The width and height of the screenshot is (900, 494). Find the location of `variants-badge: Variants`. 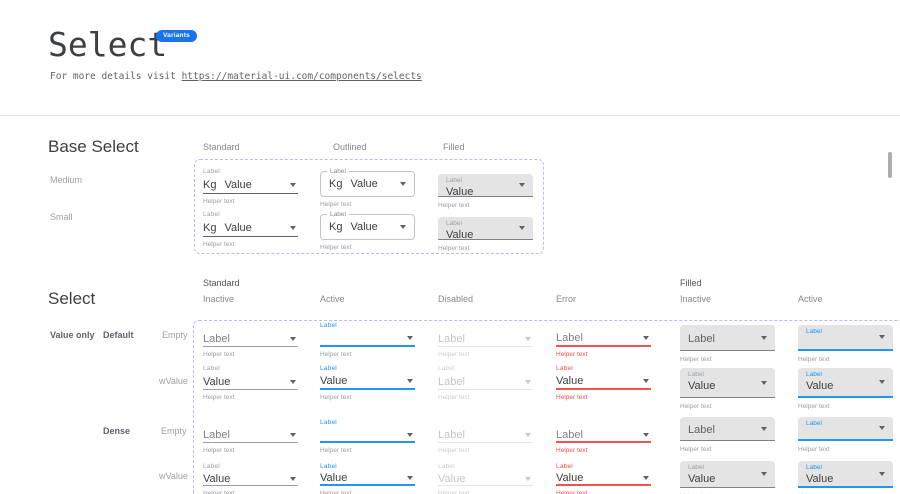

variants-badge: Variants is located at coordinates (176, 36).